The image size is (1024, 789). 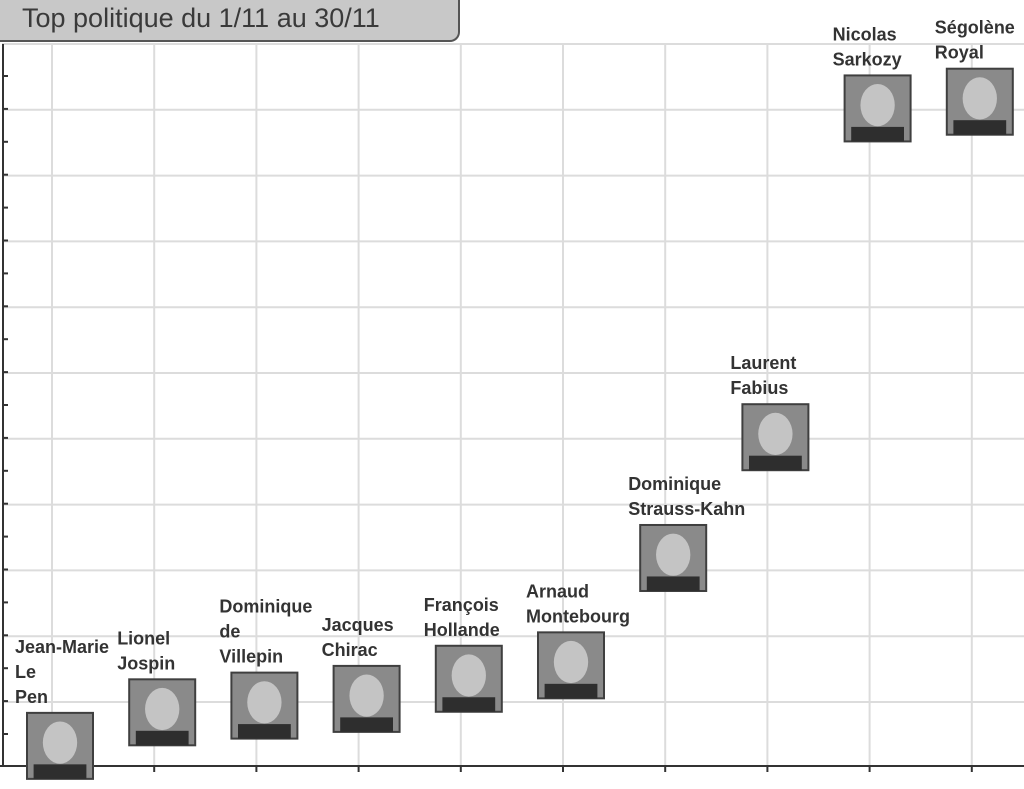 What do you see at coordinates (867, 46) in the screenshot?
I see `point-label: Nicolas Sarkozy` at bounding box center [867, 46].